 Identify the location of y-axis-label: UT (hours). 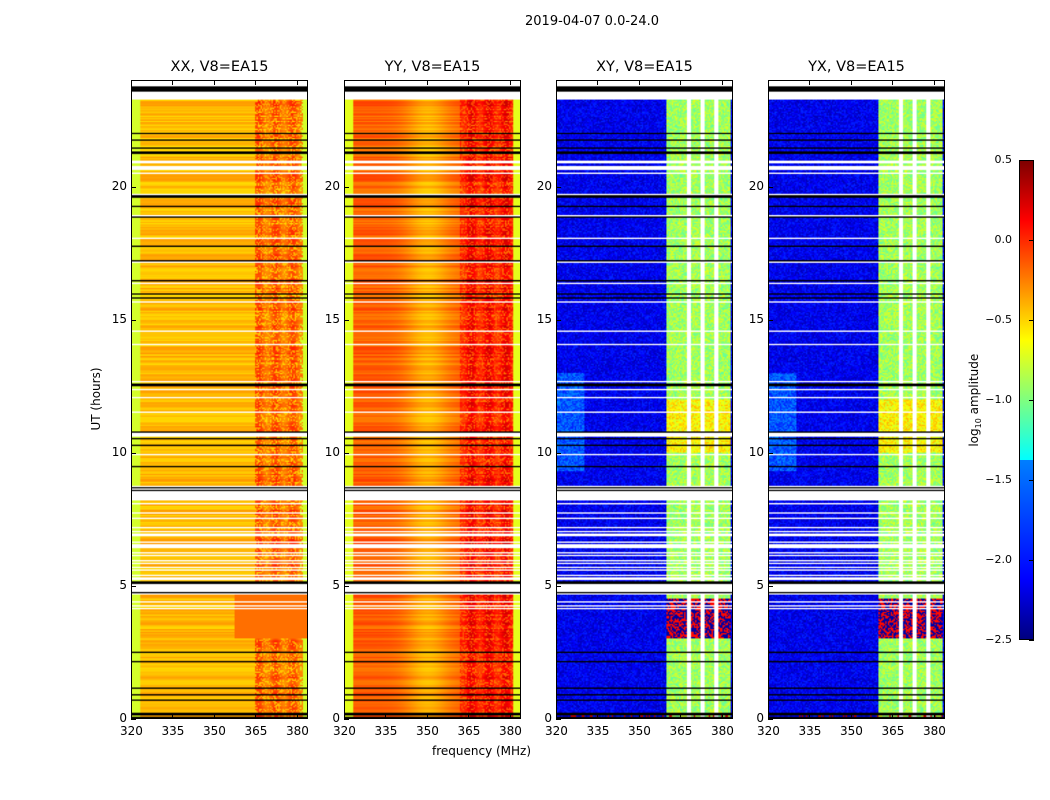
(96, 399).